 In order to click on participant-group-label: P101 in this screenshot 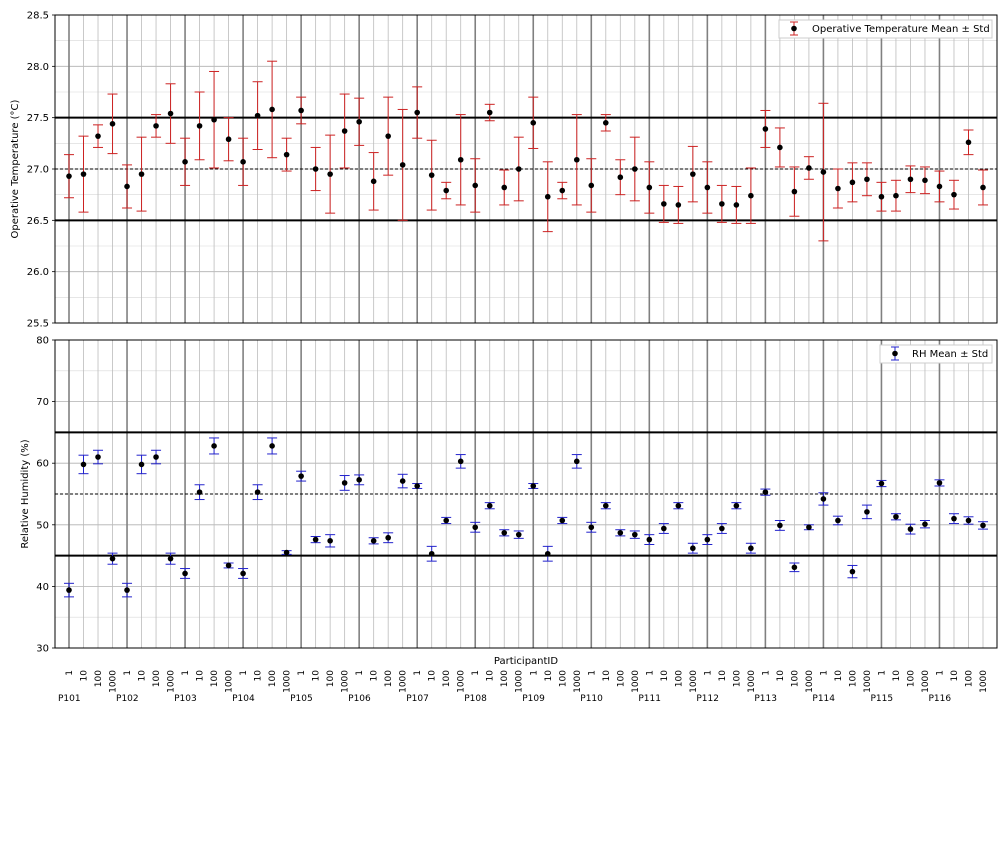, I will do `click(69, 699)`.